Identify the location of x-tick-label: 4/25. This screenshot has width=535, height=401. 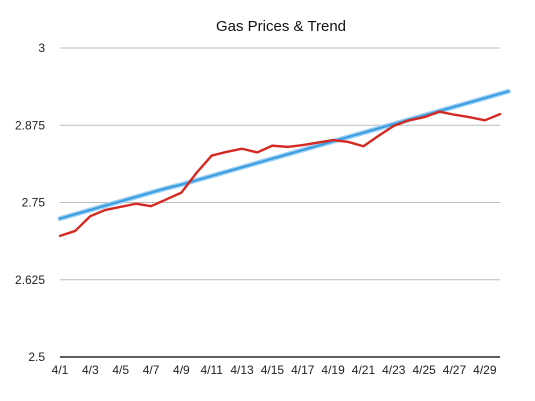
(424, 370).